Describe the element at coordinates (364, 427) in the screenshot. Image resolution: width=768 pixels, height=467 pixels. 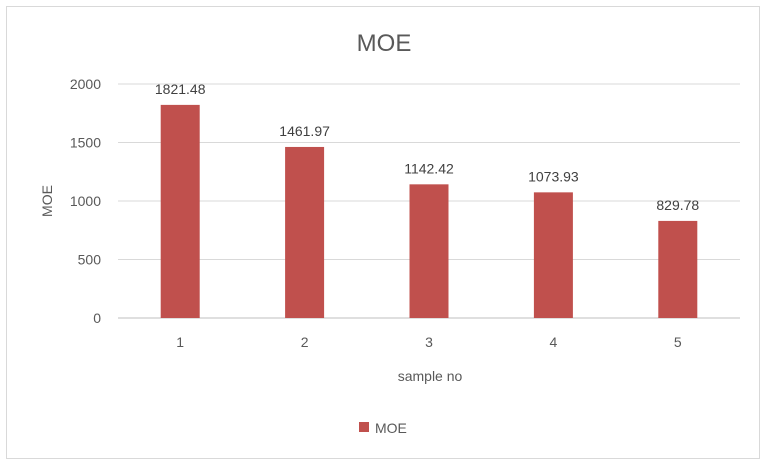
I see `legend-swatch` at that location.